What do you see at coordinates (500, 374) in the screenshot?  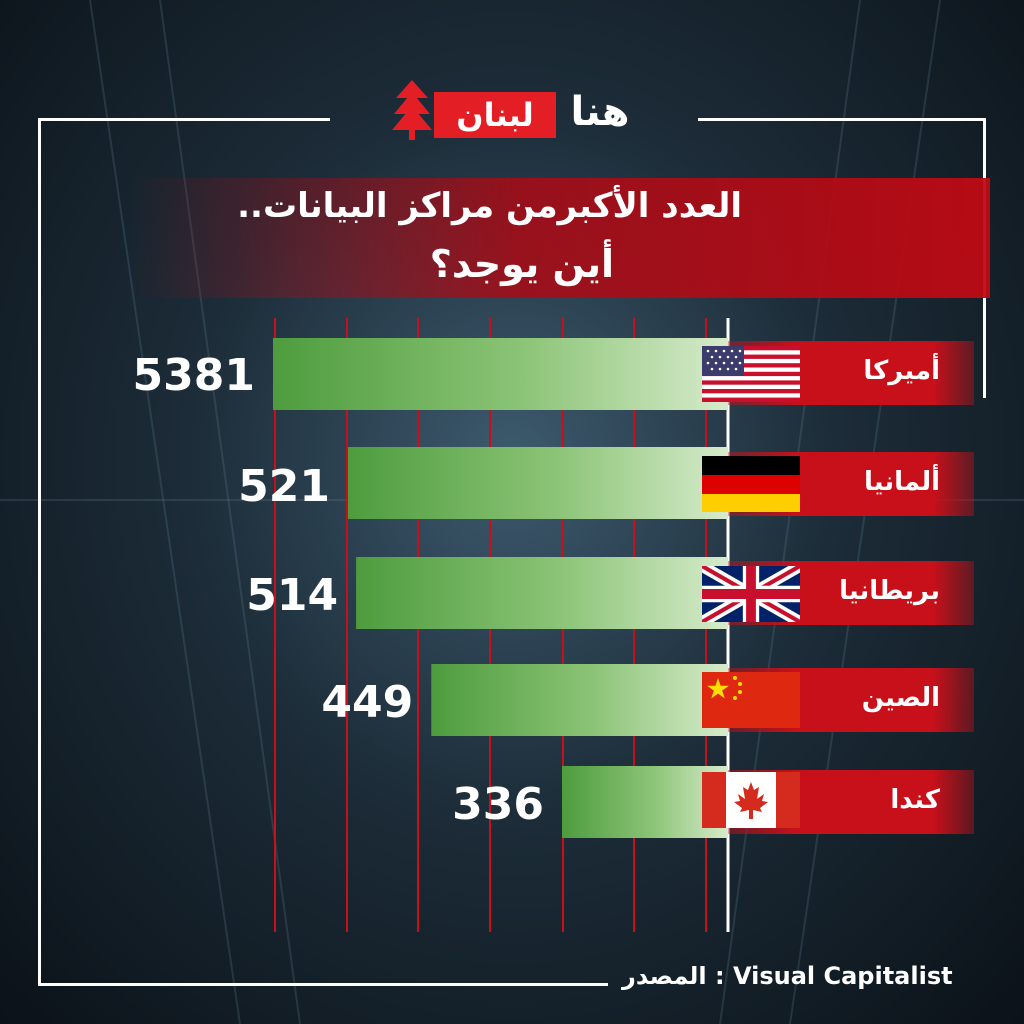 I see `bar-usa` at bounding box center [500, 374].